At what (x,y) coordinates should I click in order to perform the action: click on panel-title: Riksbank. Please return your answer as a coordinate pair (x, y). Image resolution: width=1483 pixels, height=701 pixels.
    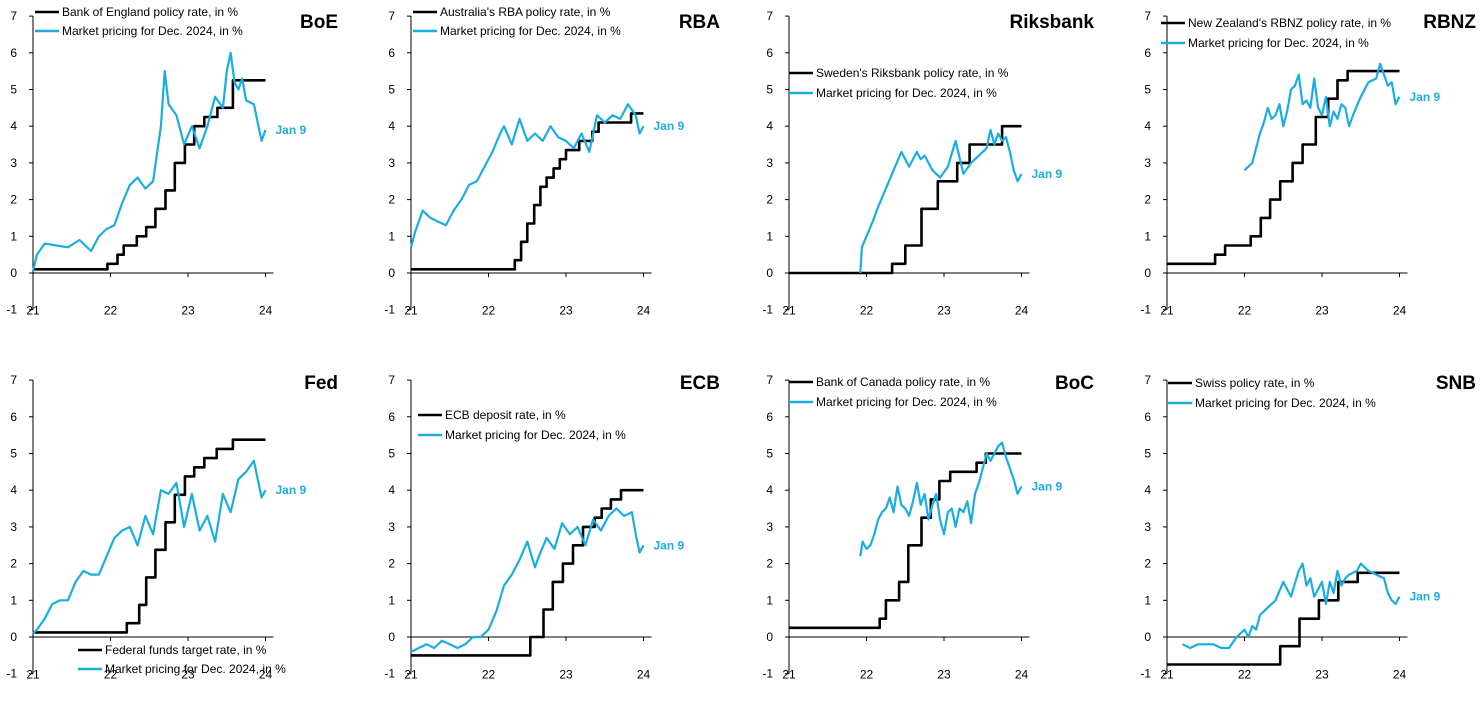
    Looking at the image, I should click on (1052, 22).